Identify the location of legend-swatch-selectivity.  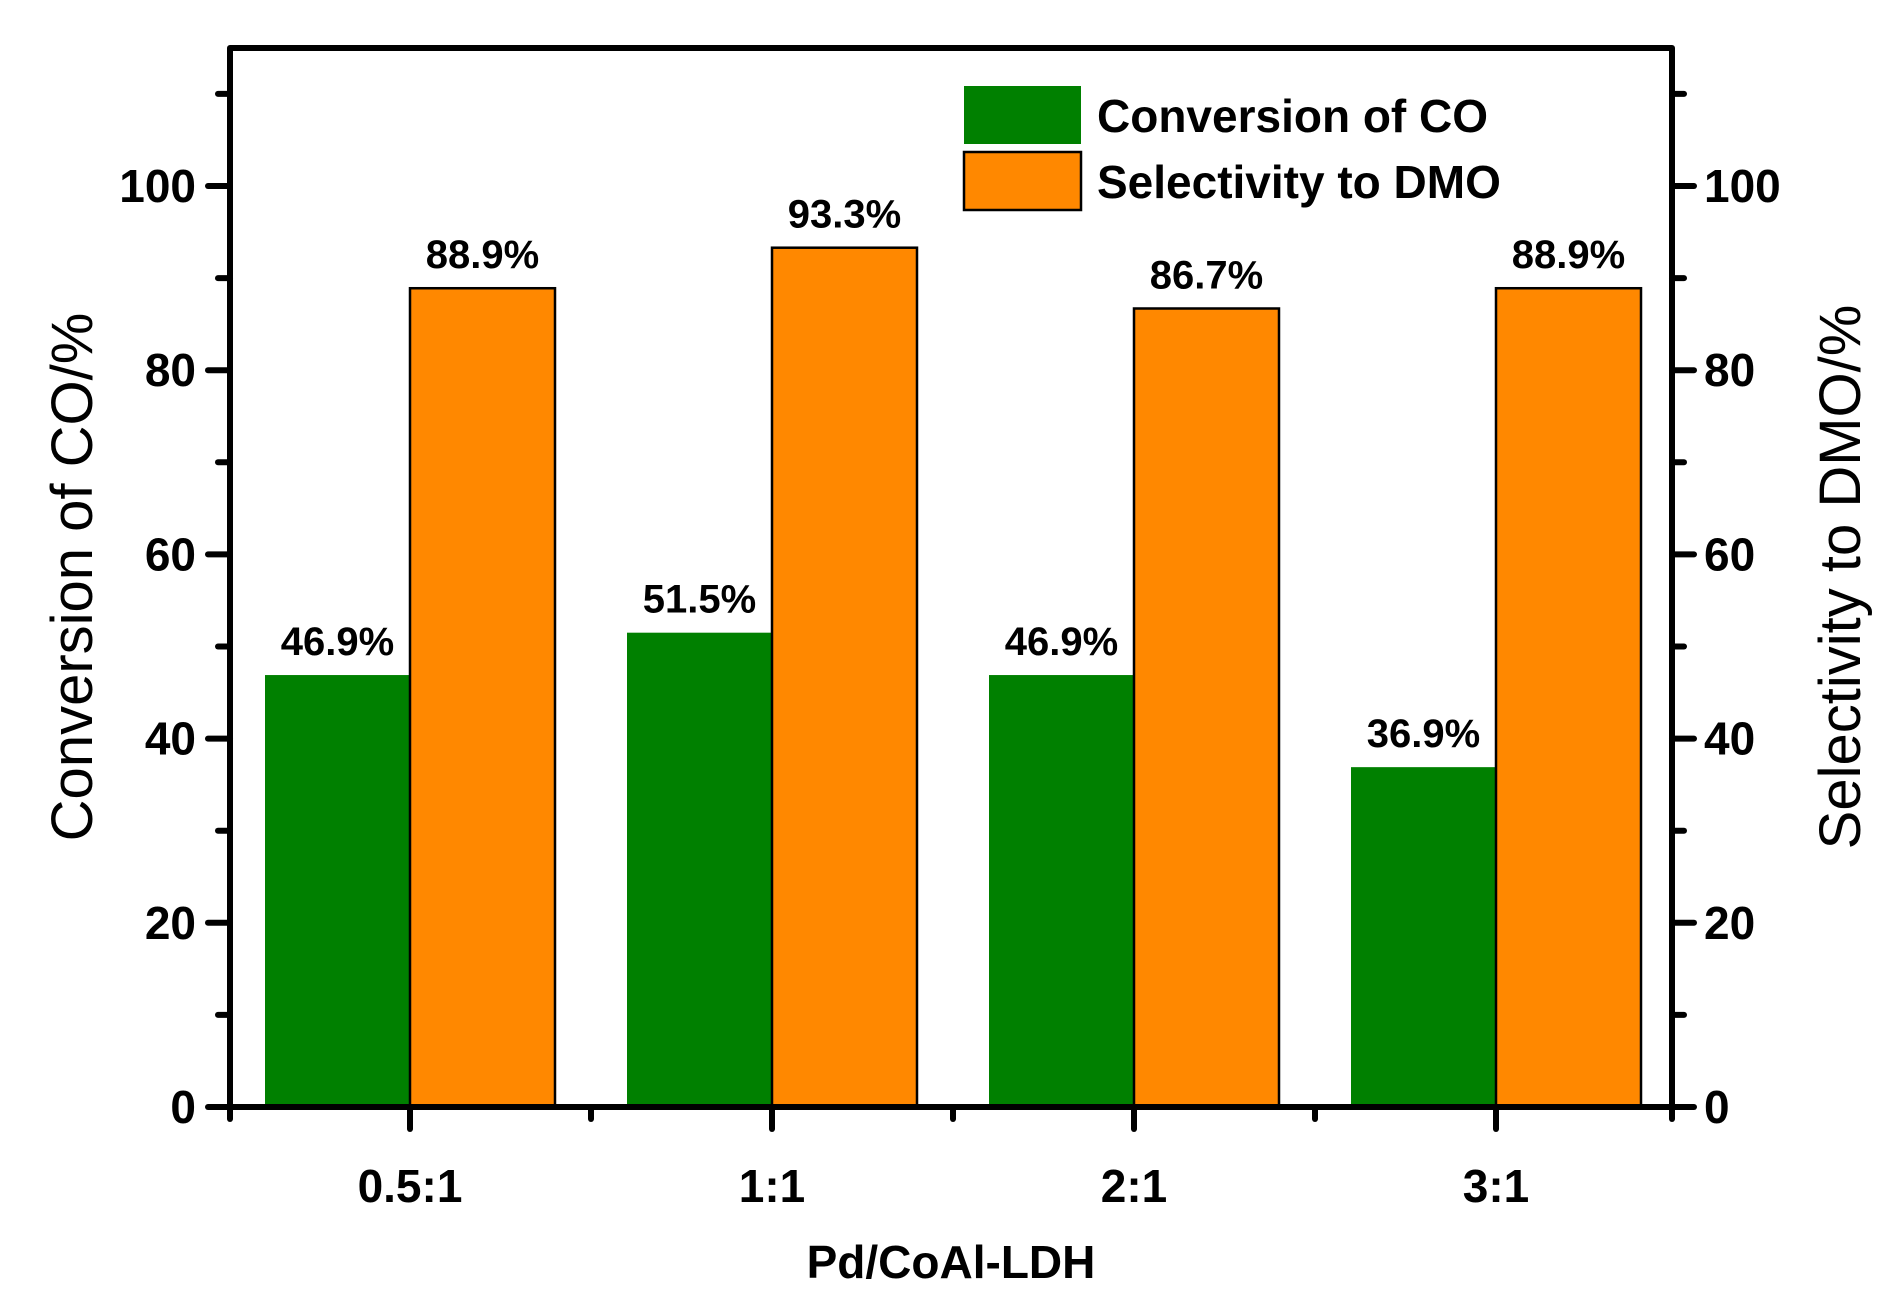
(1022, 181).